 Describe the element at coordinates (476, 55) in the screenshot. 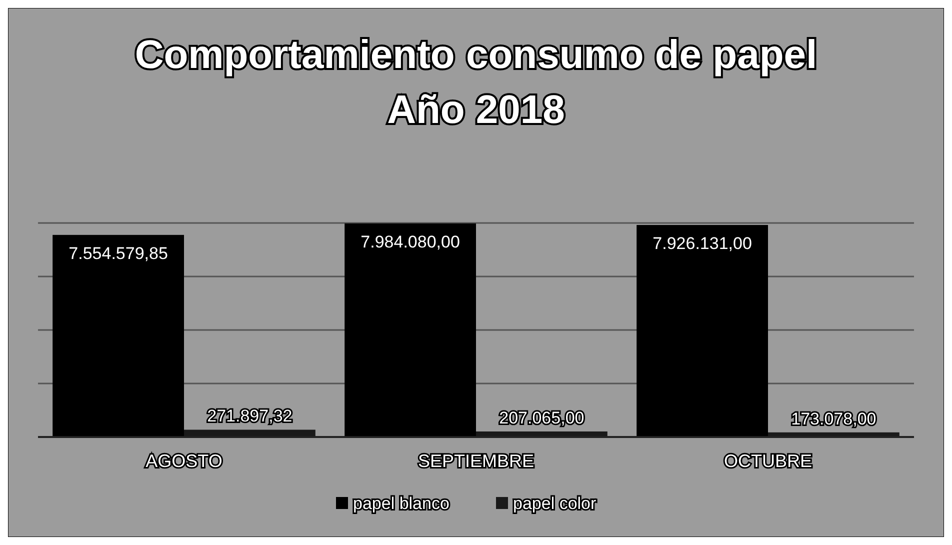

I see `chart-title: Comportamiento consumo de papel` at that location.